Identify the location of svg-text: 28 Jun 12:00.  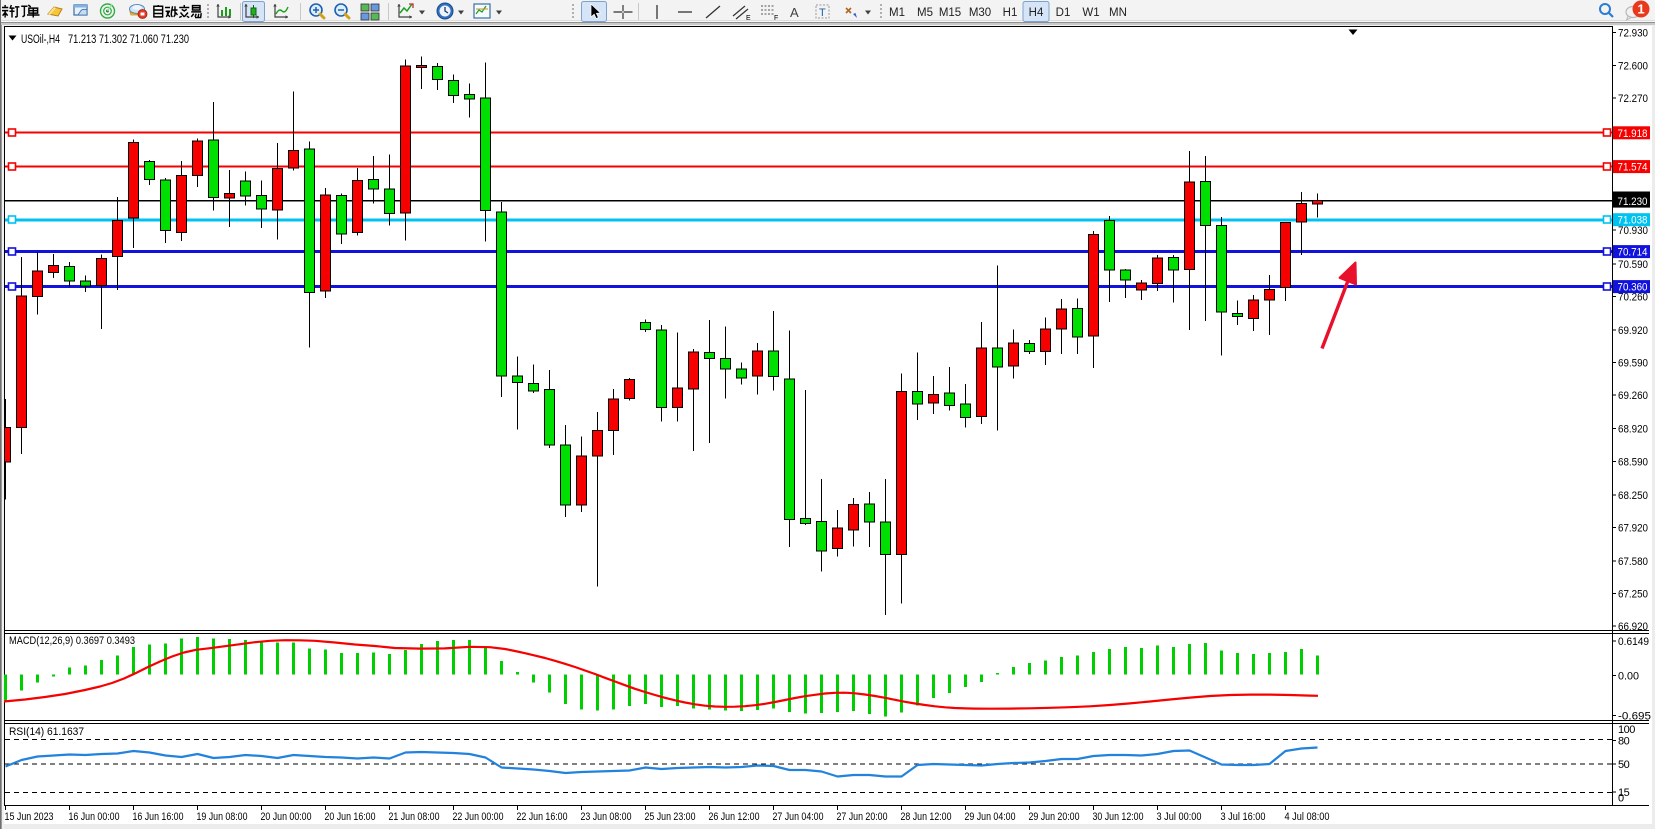
(926, 817).